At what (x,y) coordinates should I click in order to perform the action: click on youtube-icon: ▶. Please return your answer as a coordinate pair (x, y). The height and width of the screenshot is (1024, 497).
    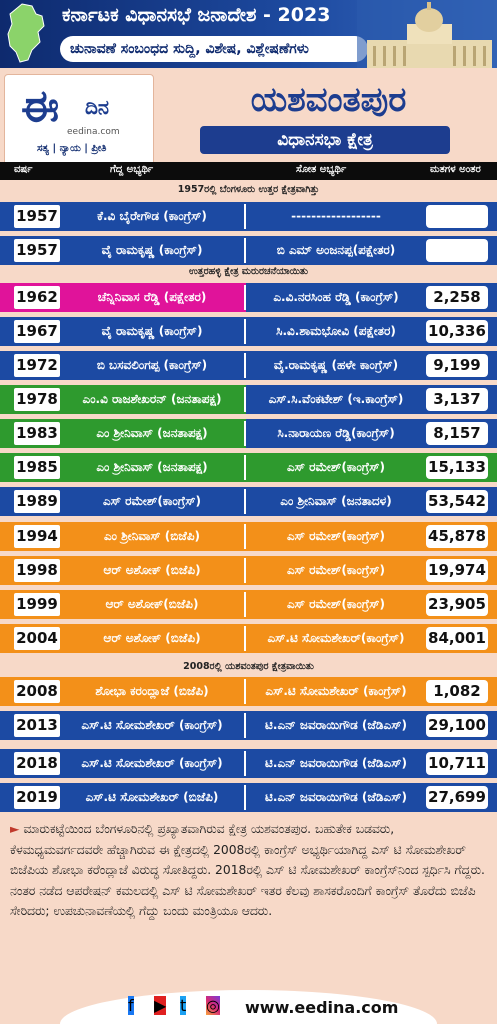
    Looking at the image, I should click on (160, 1005).